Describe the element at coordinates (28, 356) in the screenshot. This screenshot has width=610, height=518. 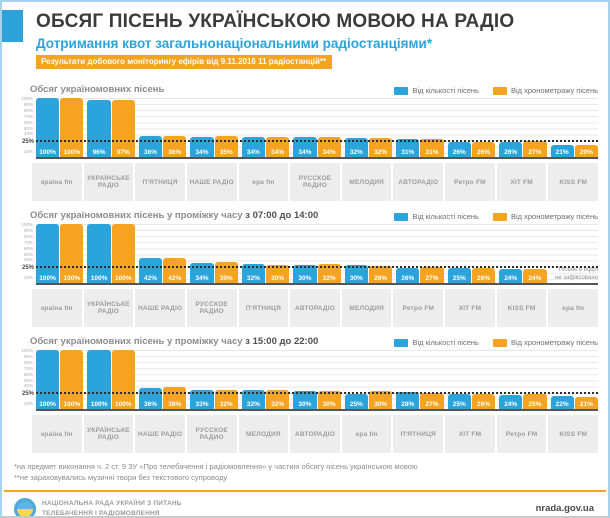
I see `y-tick: 90%` at that location.